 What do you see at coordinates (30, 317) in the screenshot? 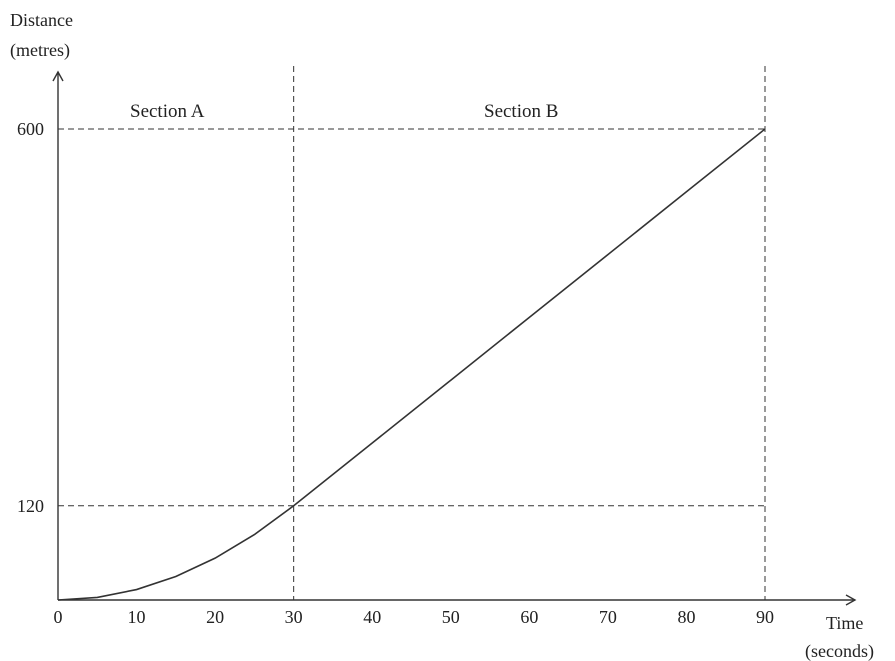
I see `y-tick-labels: 120 600` at bounding box center [30, 317].